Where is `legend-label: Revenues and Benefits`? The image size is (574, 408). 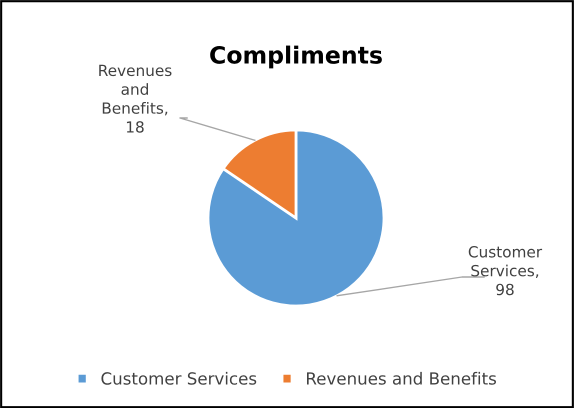 legend-label: Revenues and Benefits is located at coordinates (401, 378).